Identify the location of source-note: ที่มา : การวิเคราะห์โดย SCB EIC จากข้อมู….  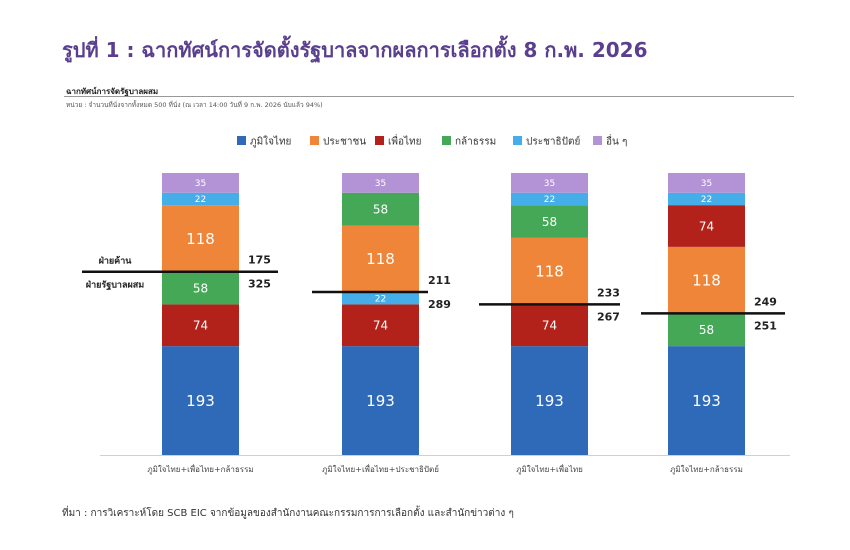
(288, 513).